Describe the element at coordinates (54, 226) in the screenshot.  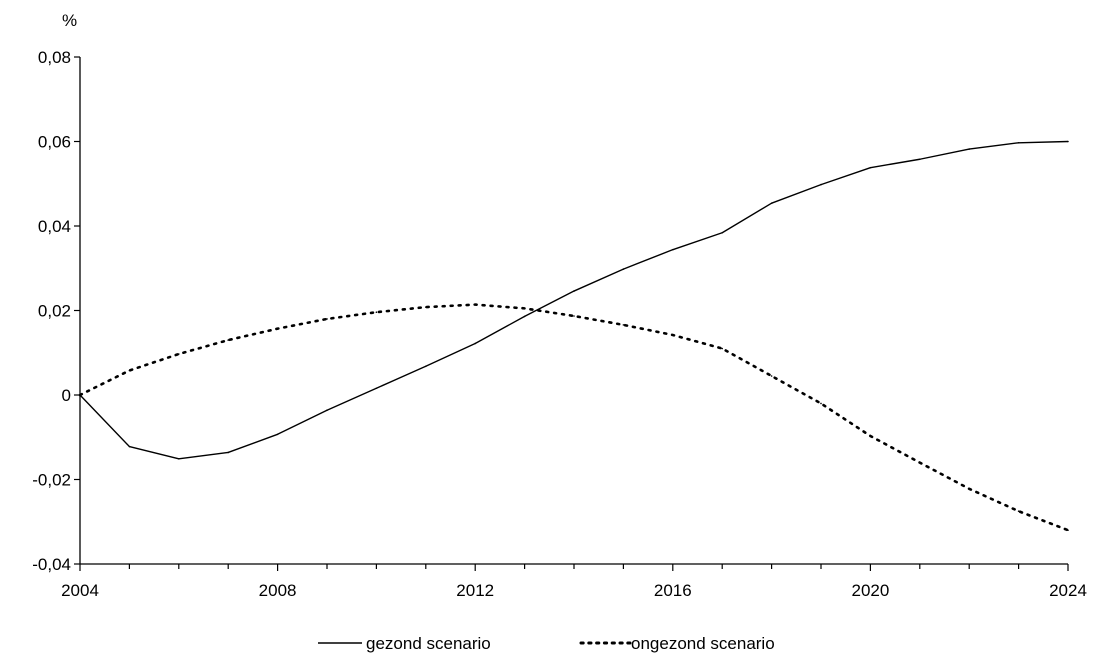
I see `y-tick-label: 0,04` at that location.